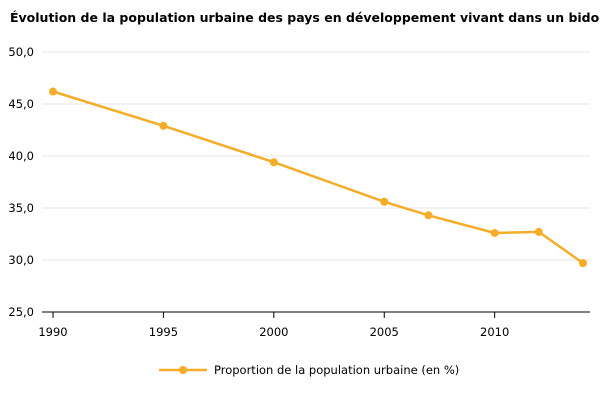 The width and height of the screenshot is (600, 400). What do you see at coordinates (21, 52) in the screenshot?
I see `y-tick-label: 50,0` at bounding box center [21, 52].